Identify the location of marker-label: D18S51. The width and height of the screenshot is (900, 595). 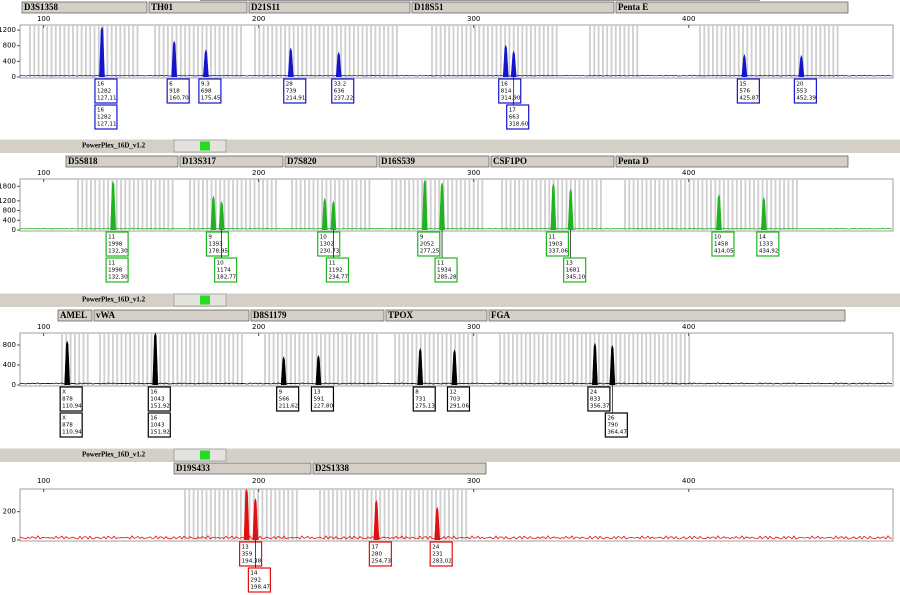
(429, 7).